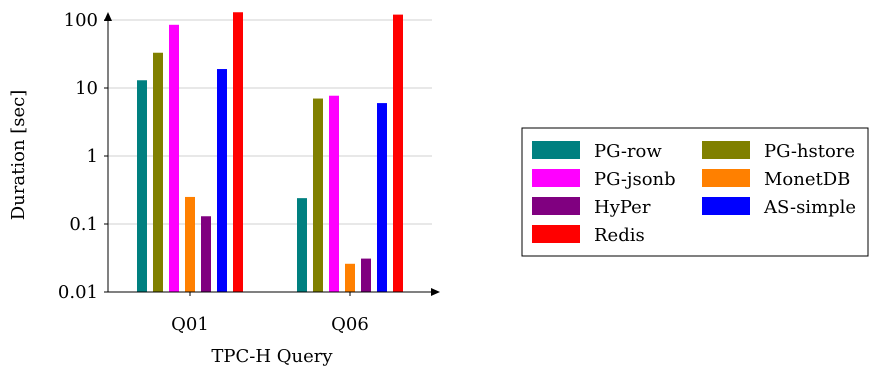  What do you see at coordinates (158, 172) in the screenshot?
I see `bar-q01-pg-hstore` at bounding box center [158, 172].